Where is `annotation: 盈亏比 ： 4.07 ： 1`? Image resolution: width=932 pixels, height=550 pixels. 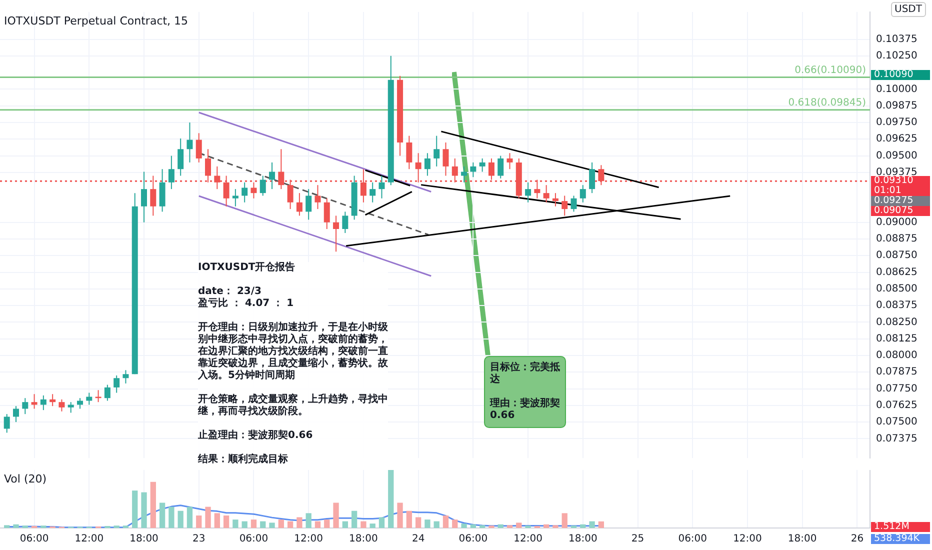 annotation: 盈亏比 ： 4.07 ： 1 is located at coordinates (246, 304).